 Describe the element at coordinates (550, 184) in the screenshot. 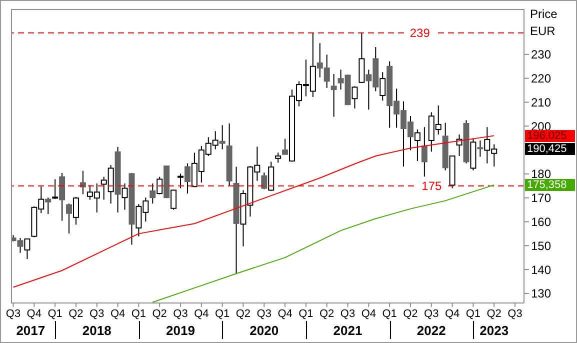

I see `text: 175,358` at that location.